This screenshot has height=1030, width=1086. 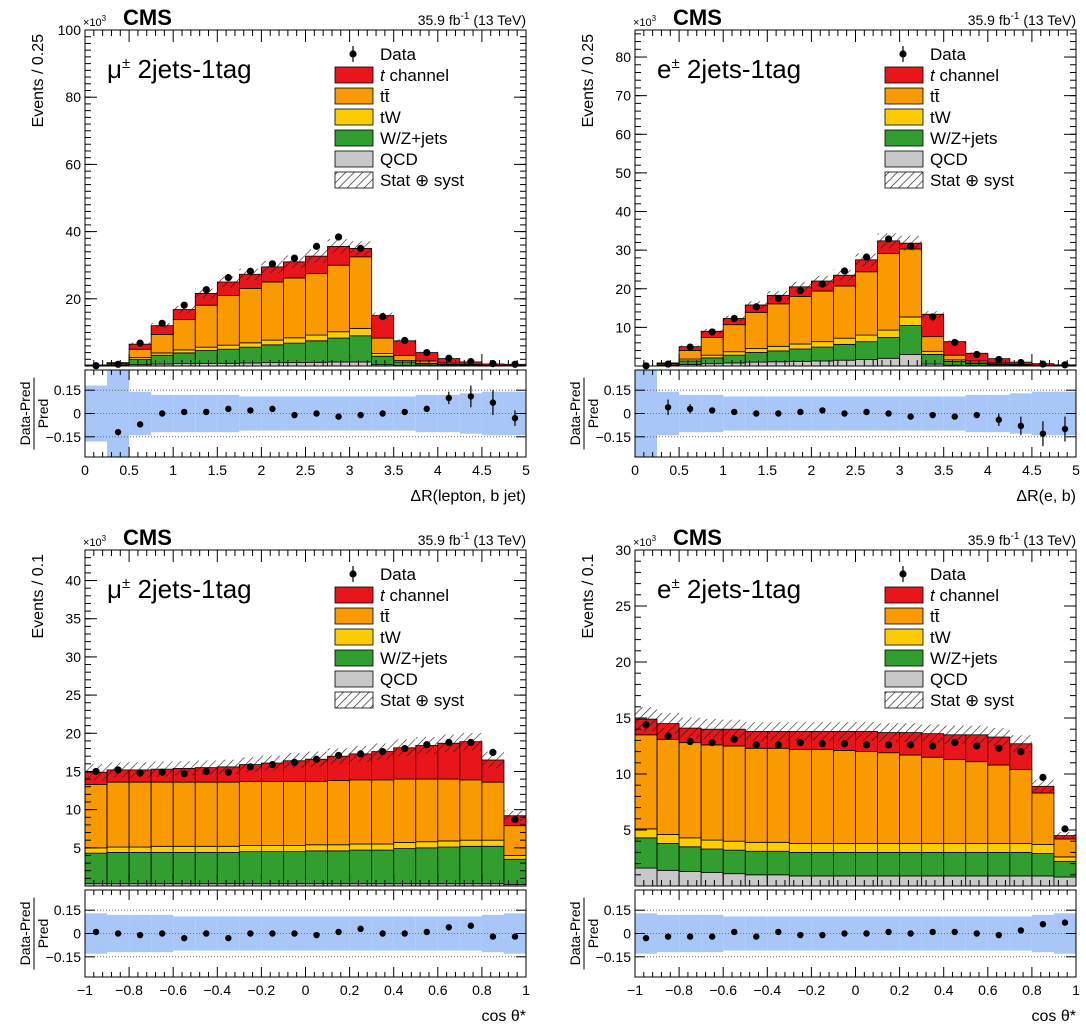 I want to click on channel-label: μ± 2jets-1tag, so click(x=179, y=69).